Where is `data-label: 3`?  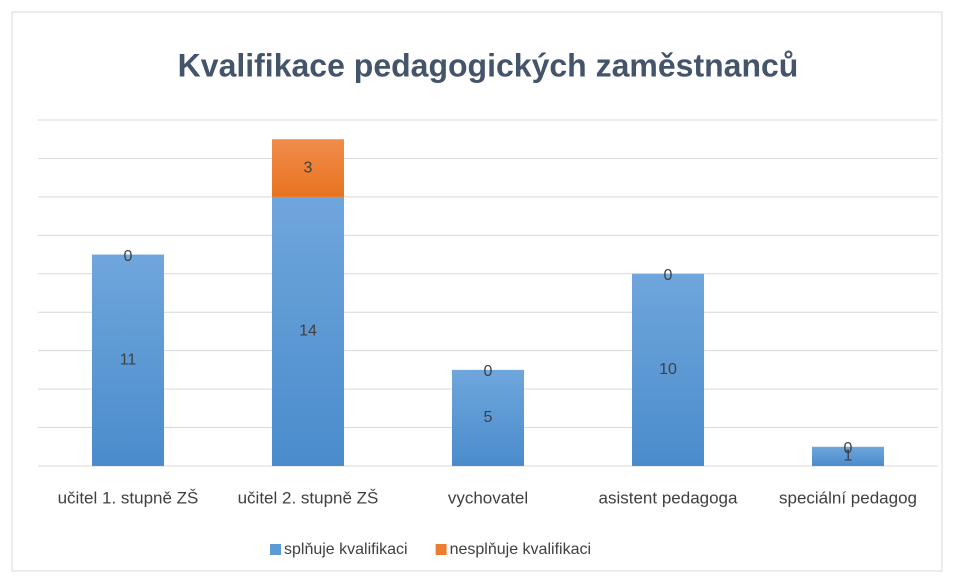 data-label: 3 is located at coordinates (308, 167).